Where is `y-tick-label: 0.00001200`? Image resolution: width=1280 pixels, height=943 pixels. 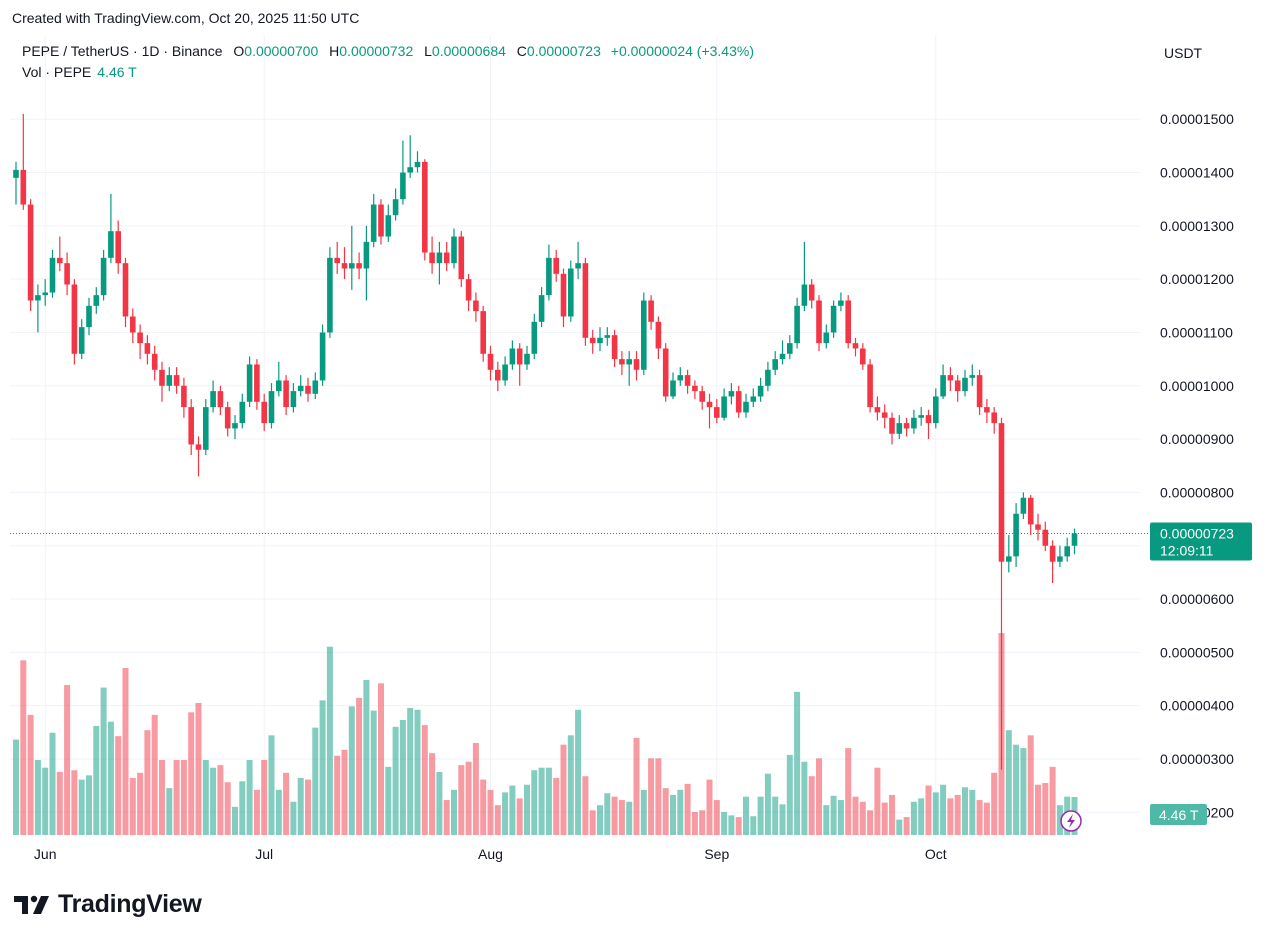 y-tick-label: 0.00001200 is located at coordinates (1197, 279).